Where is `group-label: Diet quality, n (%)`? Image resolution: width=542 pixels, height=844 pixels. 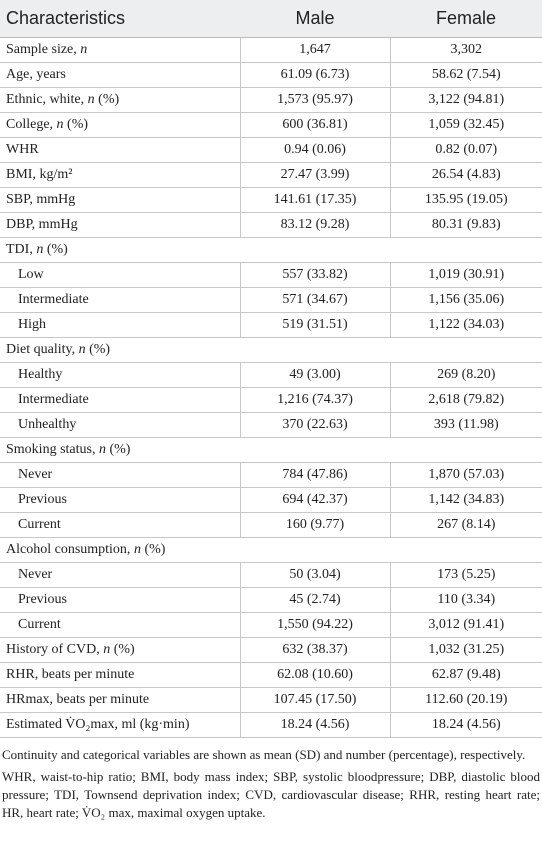 group-label: Diet quality, n (%) is located at coordinates (271, 350).